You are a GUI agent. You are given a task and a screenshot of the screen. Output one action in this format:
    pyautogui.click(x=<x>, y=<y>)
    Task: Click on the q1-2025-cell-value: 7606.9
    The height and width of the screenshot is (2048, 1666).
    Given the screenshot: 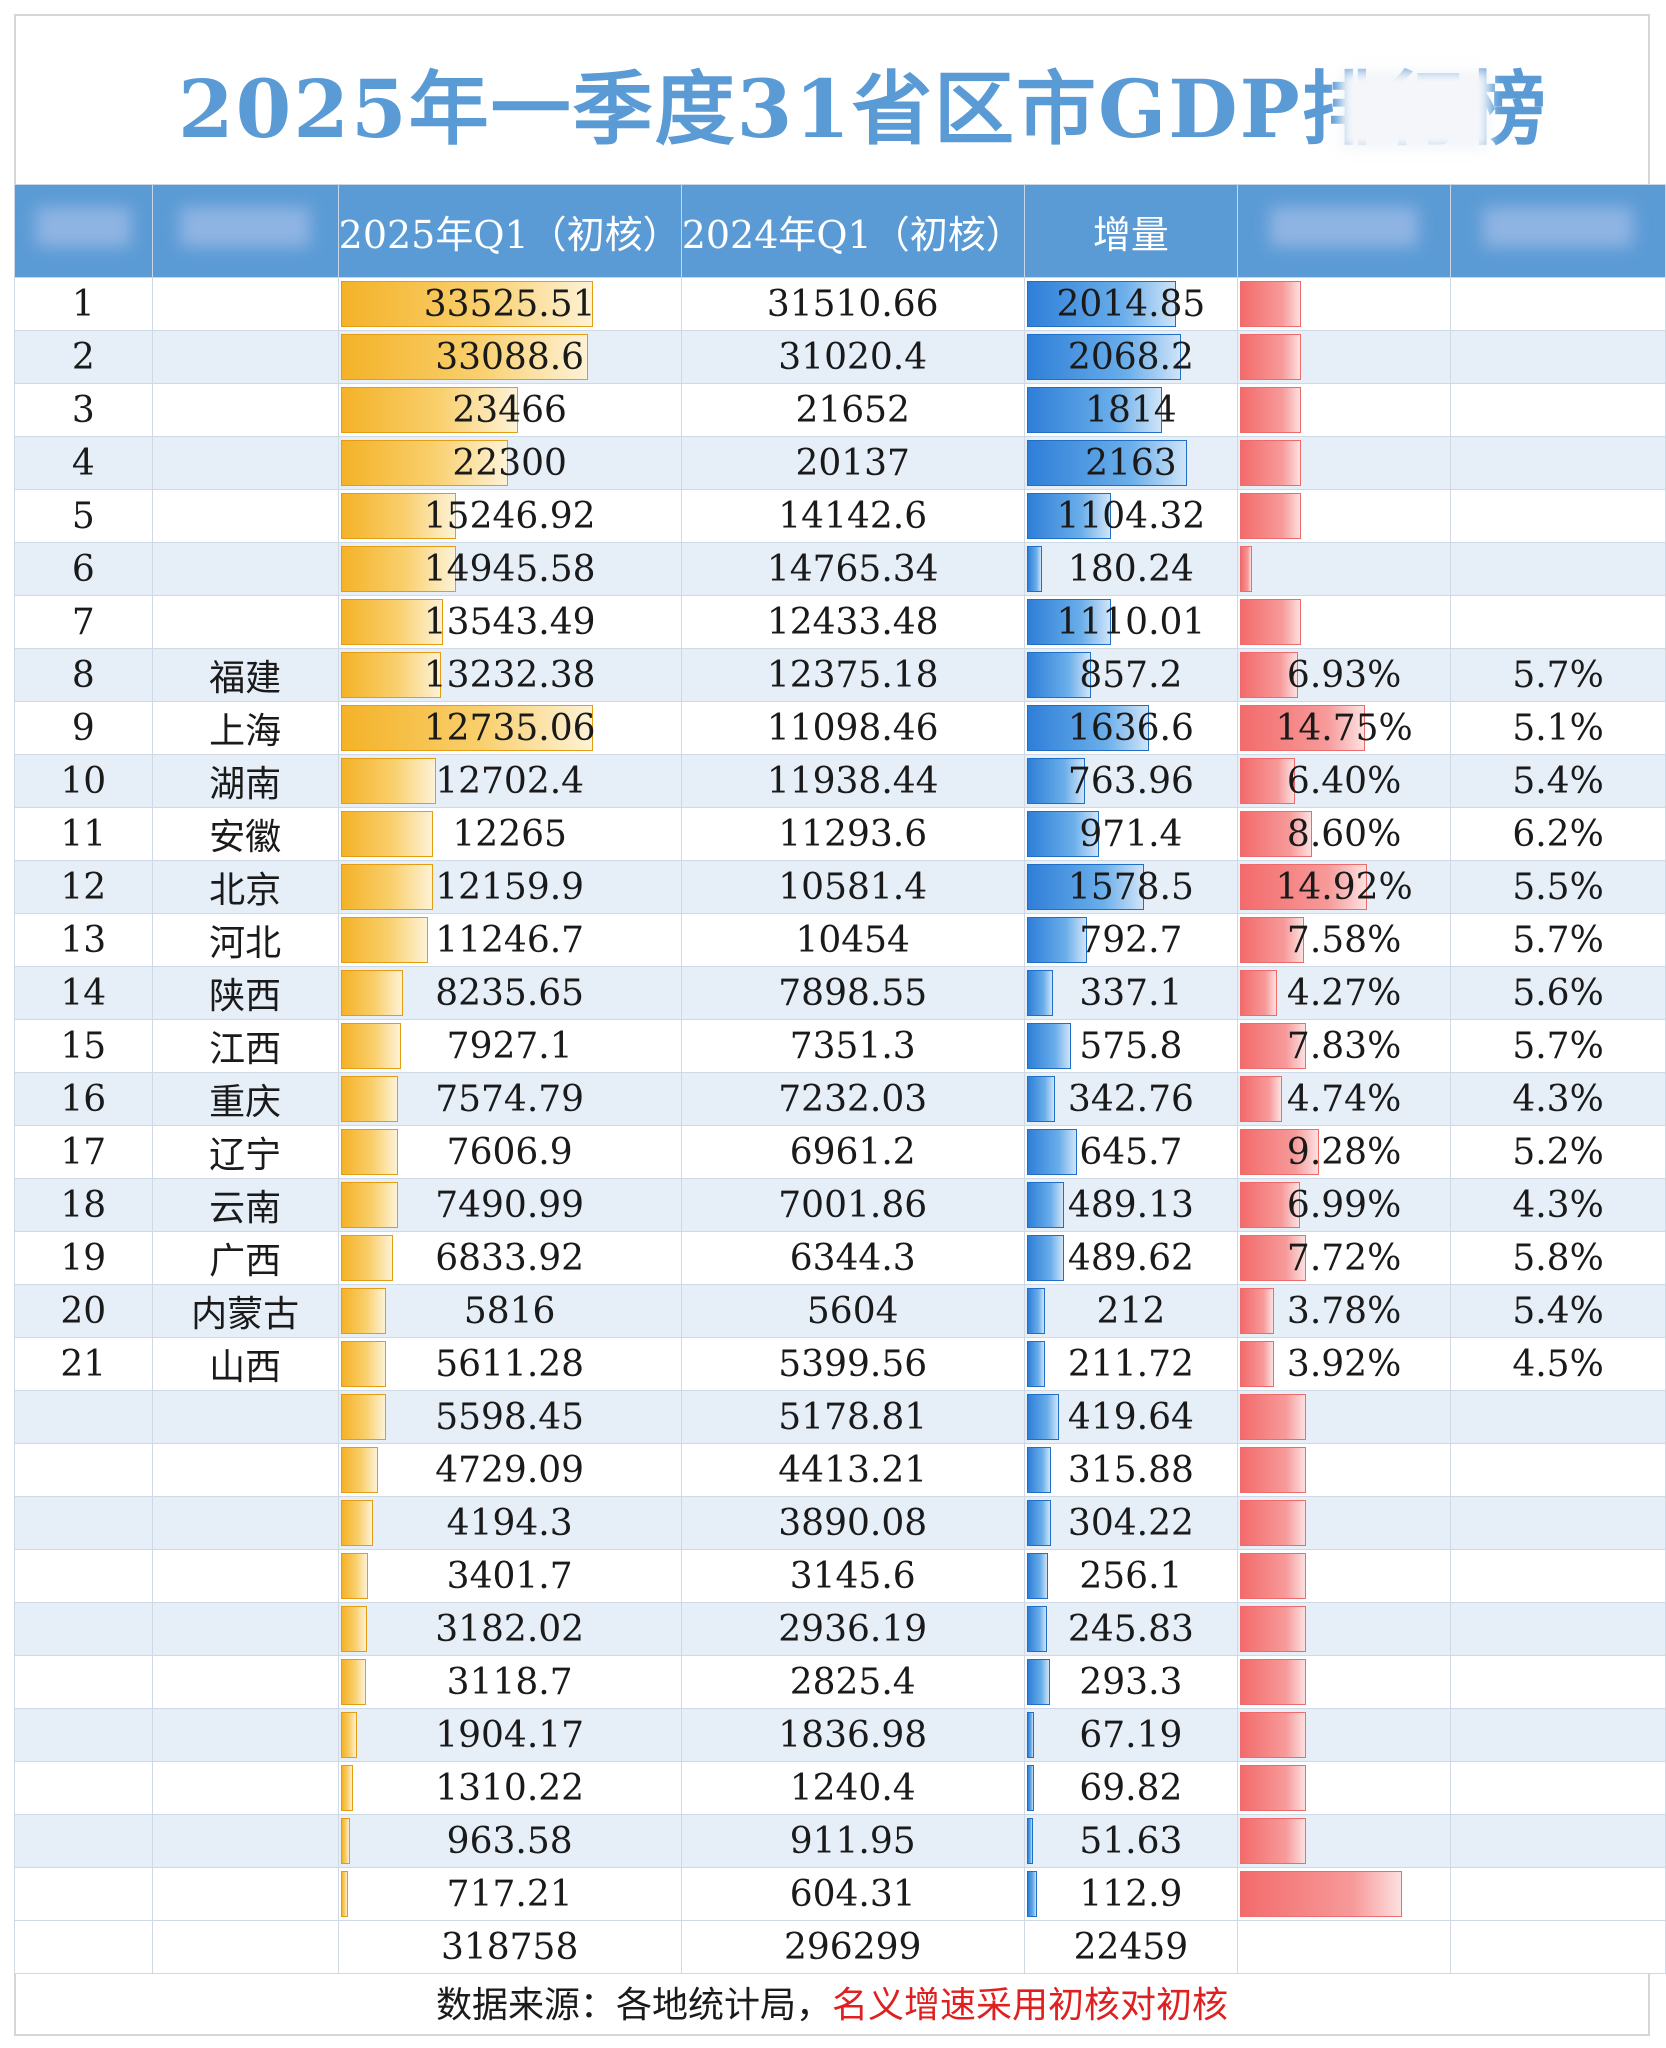 What is the action you would take?
    pyautogui.click(x=509, y=1152)
    